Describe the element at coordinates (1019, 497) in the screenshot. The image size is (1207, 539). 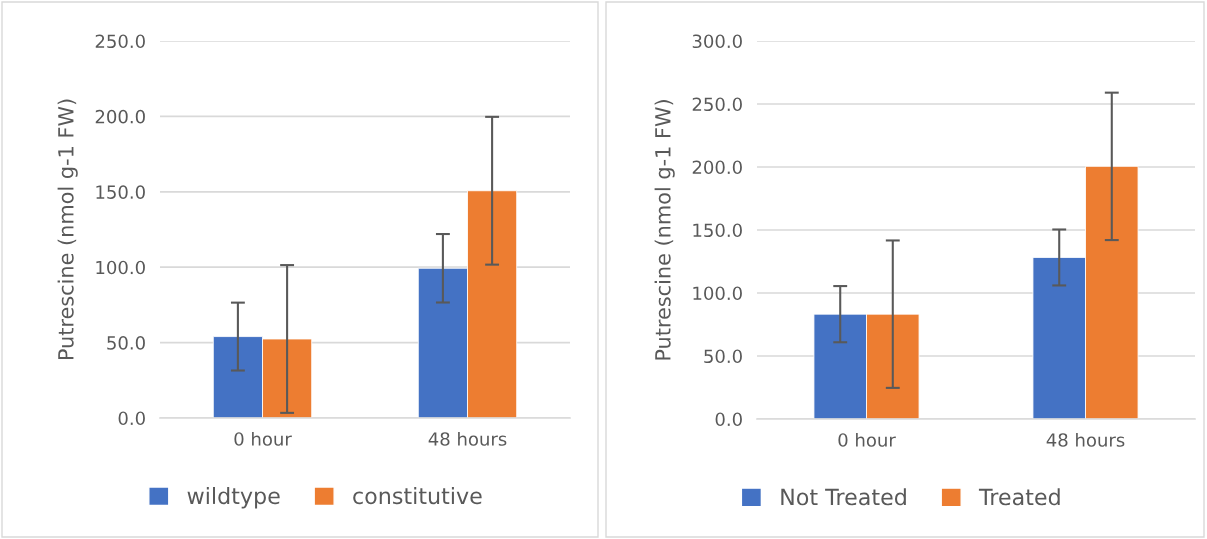
I see `legend-label: Treated` at that location.